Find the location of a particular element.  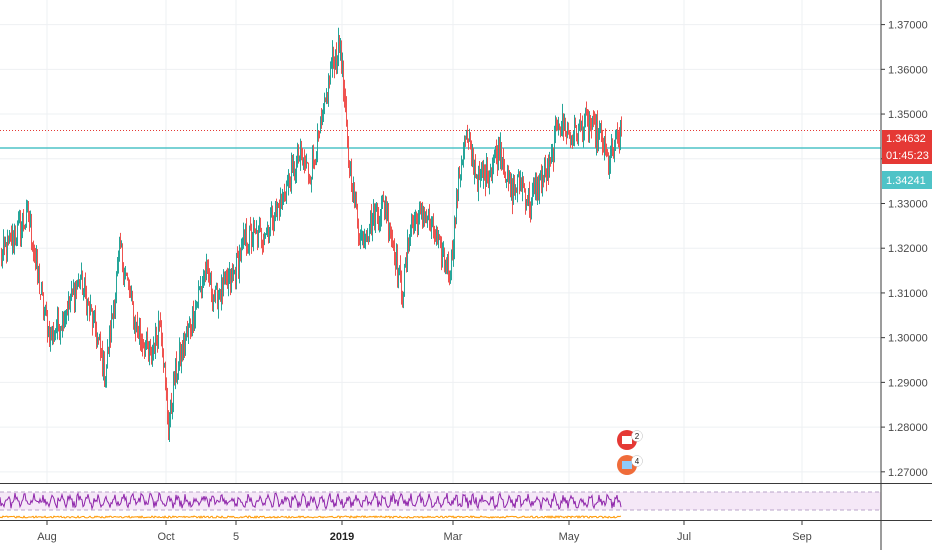

oscillator-pane is located at coordinates (440, 502).